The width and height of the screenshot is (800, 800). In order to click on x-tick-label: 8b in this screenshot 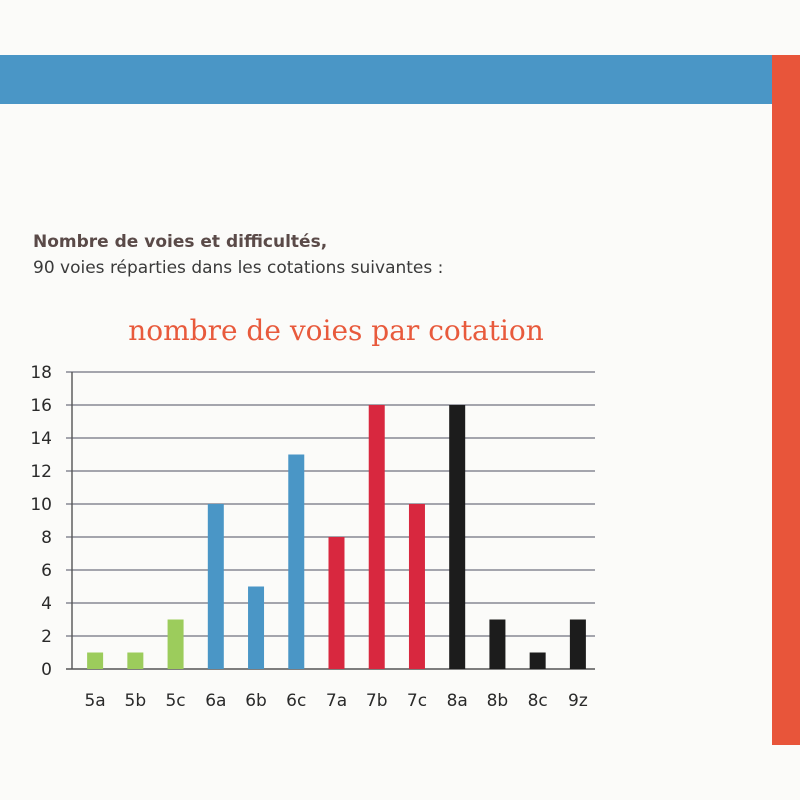, I will do `click(498, 701)`.